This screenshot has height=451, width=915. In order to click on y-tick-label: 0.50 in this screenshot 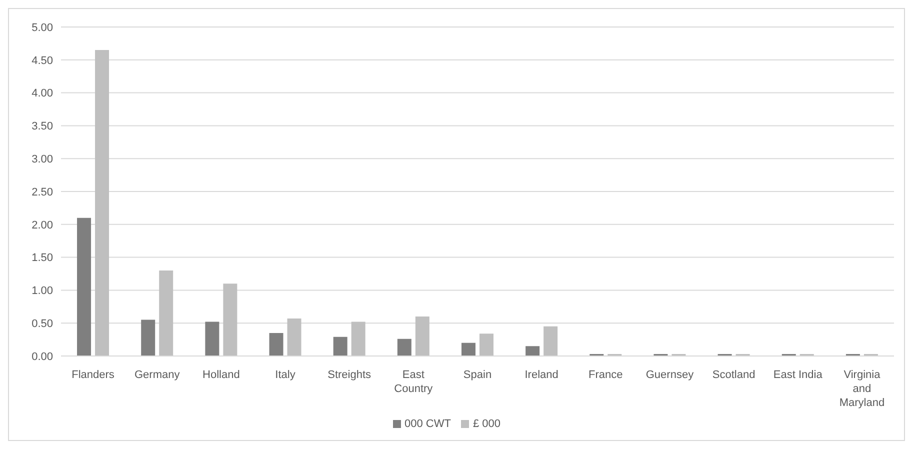, I will do `click(42, 324)`.